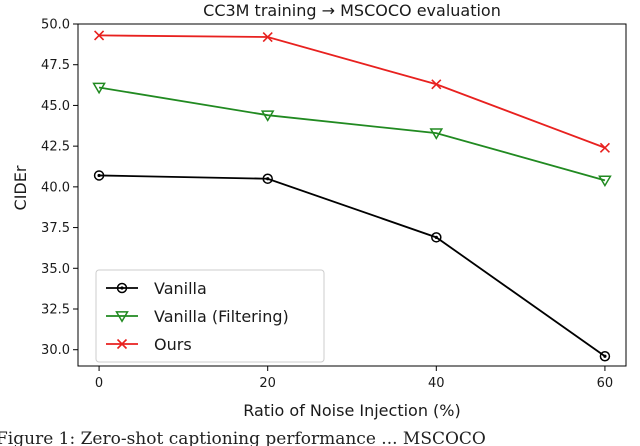 This screenshot has height=446, width=640. I want to click on x-tick-label: 60, so click(605, 383).